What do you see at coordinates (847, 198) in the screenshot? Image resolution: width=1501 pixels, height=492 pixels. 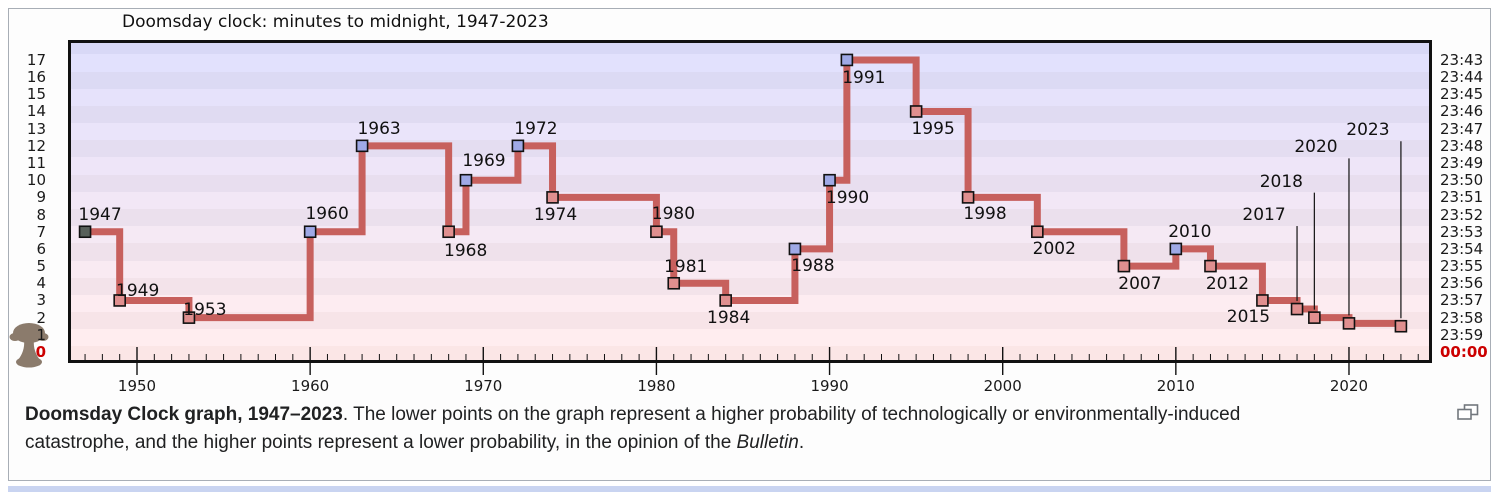 I see `year-label-1990: 1990` at bounding box center [847, 198].